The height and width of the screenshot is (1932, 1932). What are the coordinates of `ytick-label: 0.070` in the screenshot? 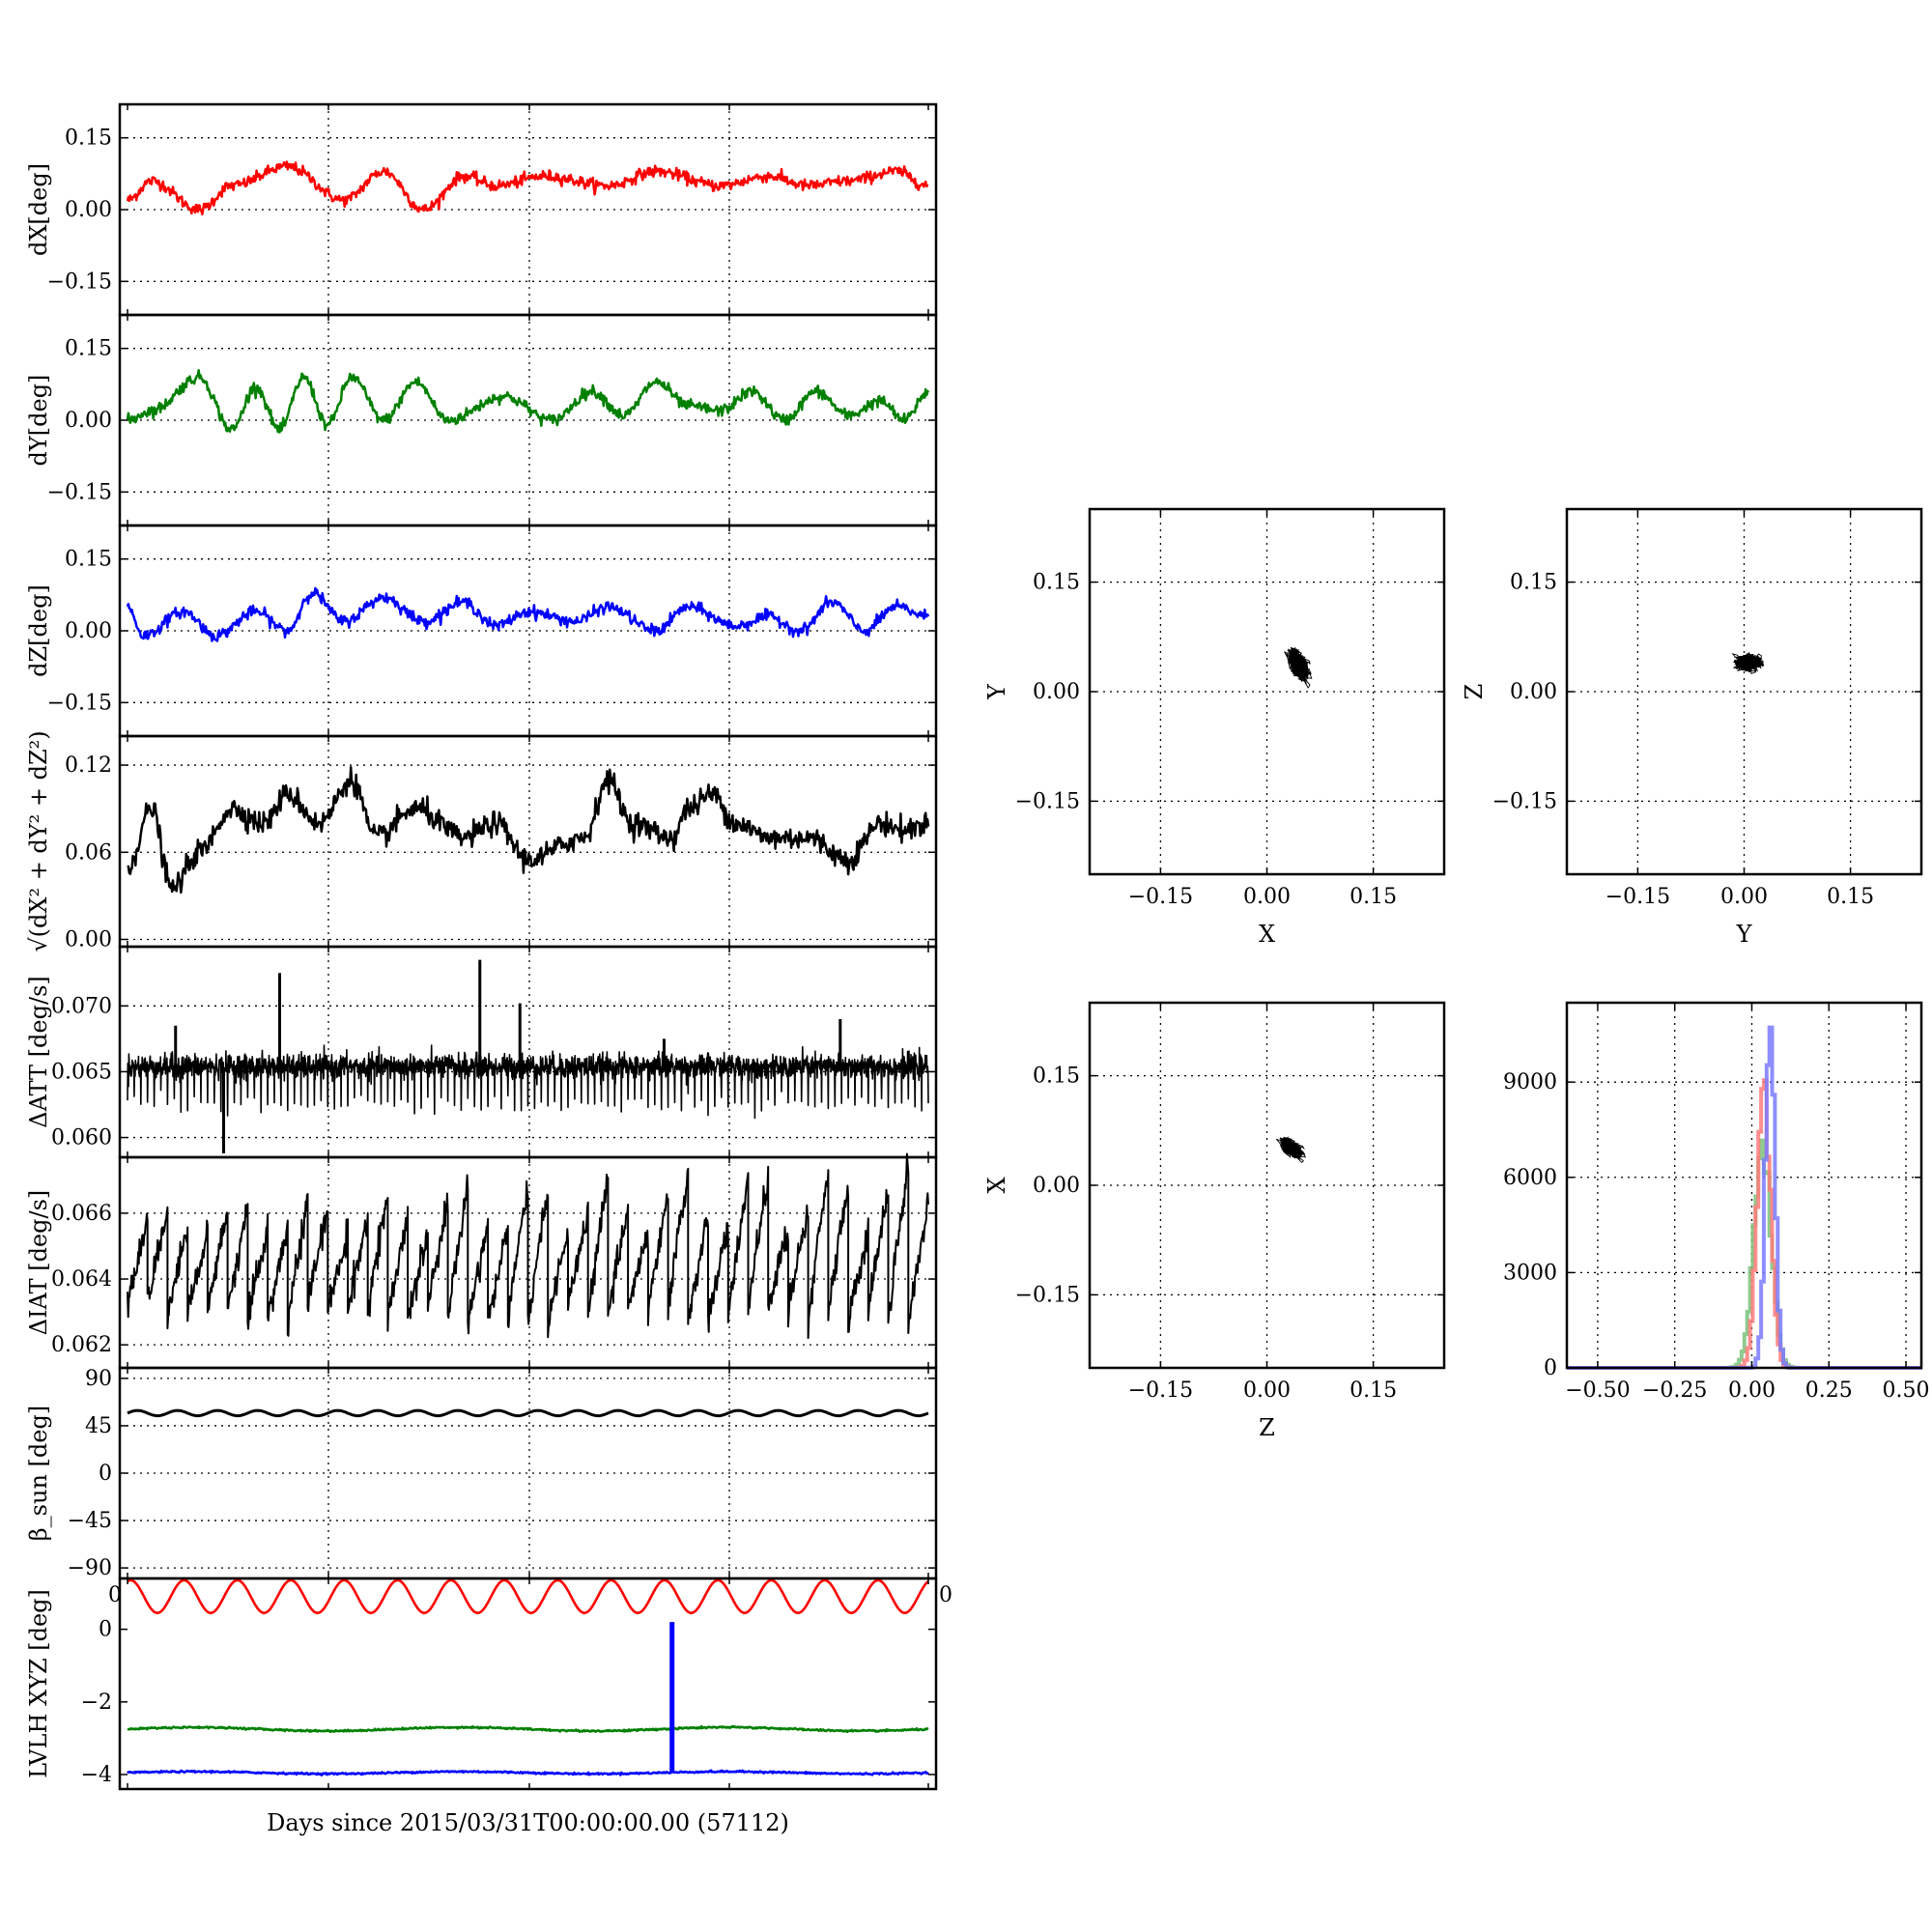 It's located at (81, 1006).